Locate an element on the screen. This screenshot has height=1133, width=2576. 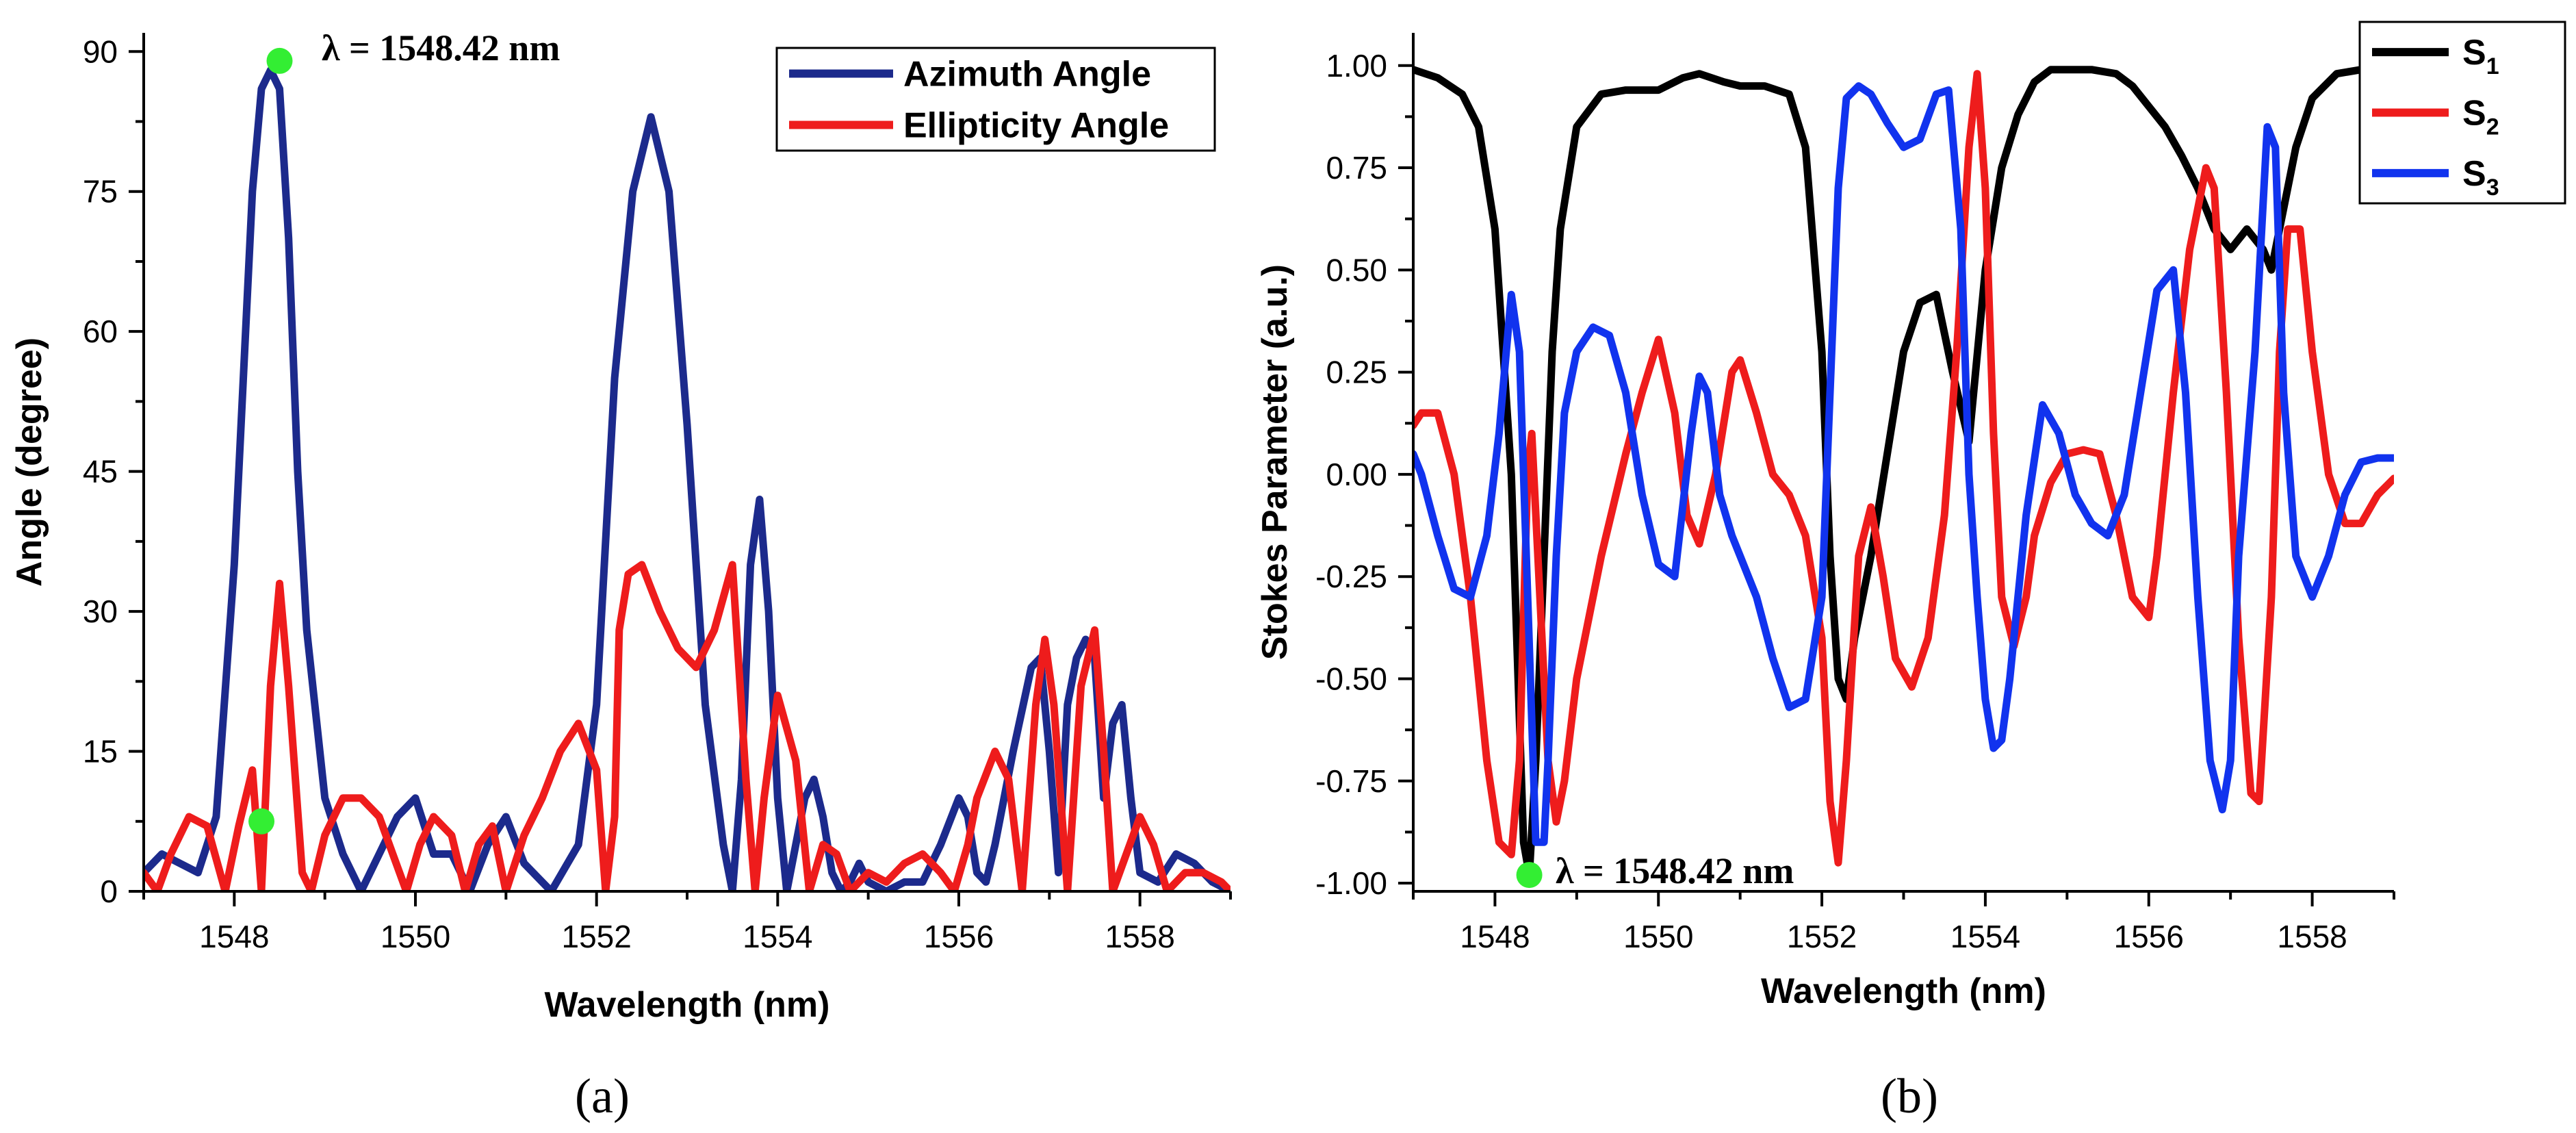
chart-a-x-tick-label: 1556 is located at coordinates (959, 937).